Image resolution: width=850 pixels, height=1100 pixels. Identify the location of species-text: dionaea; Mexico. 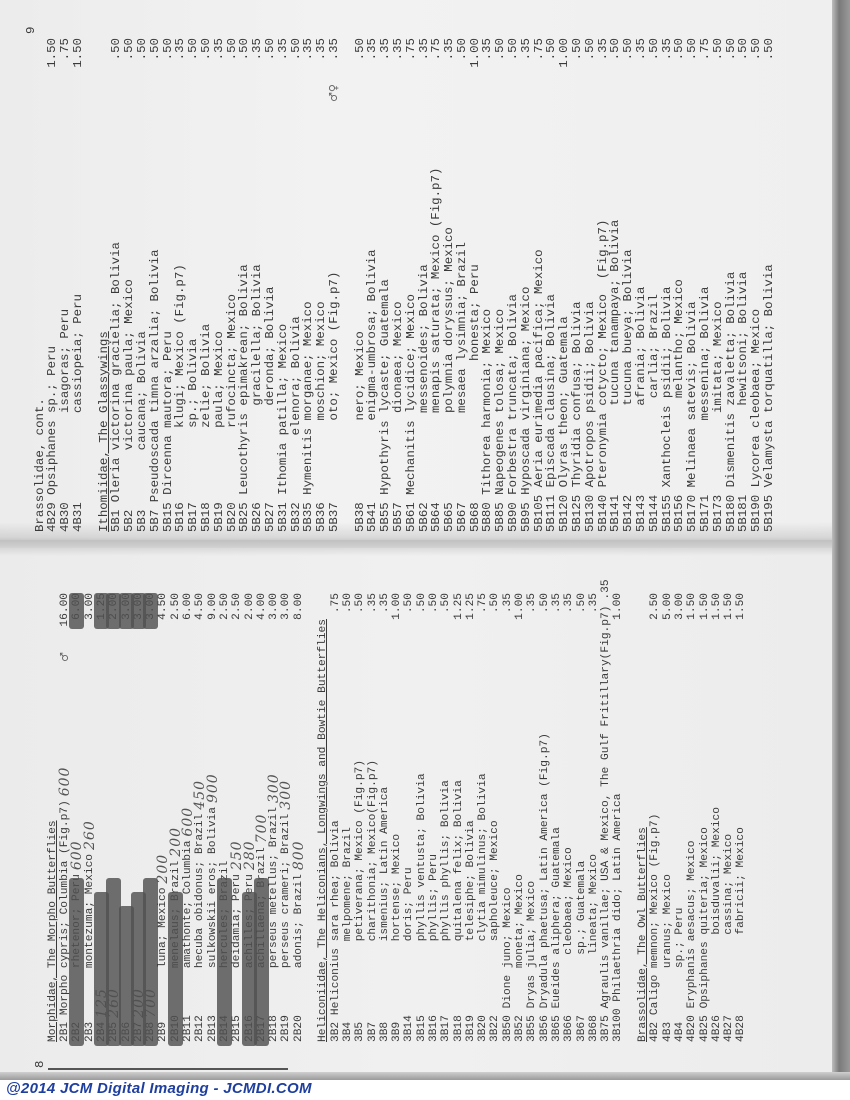
(397, 402).